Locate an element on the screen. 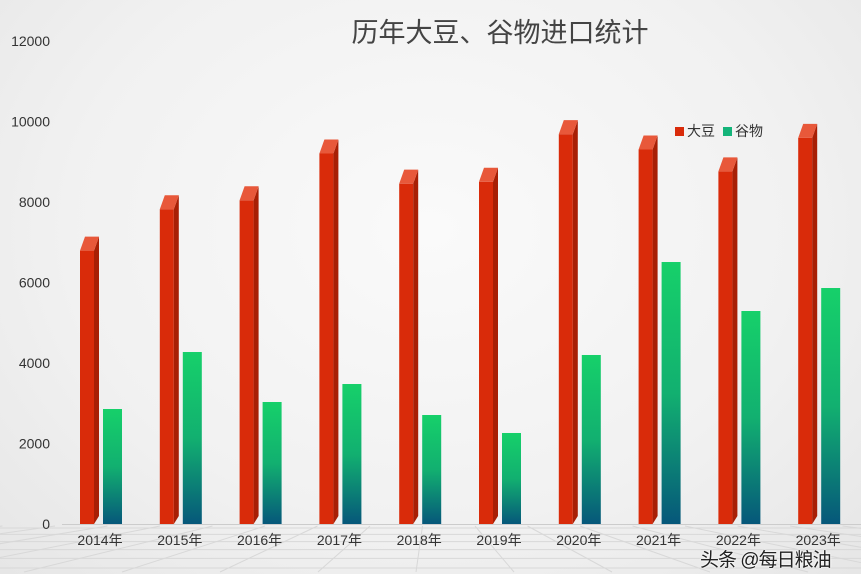  x-tick-label: 2014年 is located at coordinates (99, 540).